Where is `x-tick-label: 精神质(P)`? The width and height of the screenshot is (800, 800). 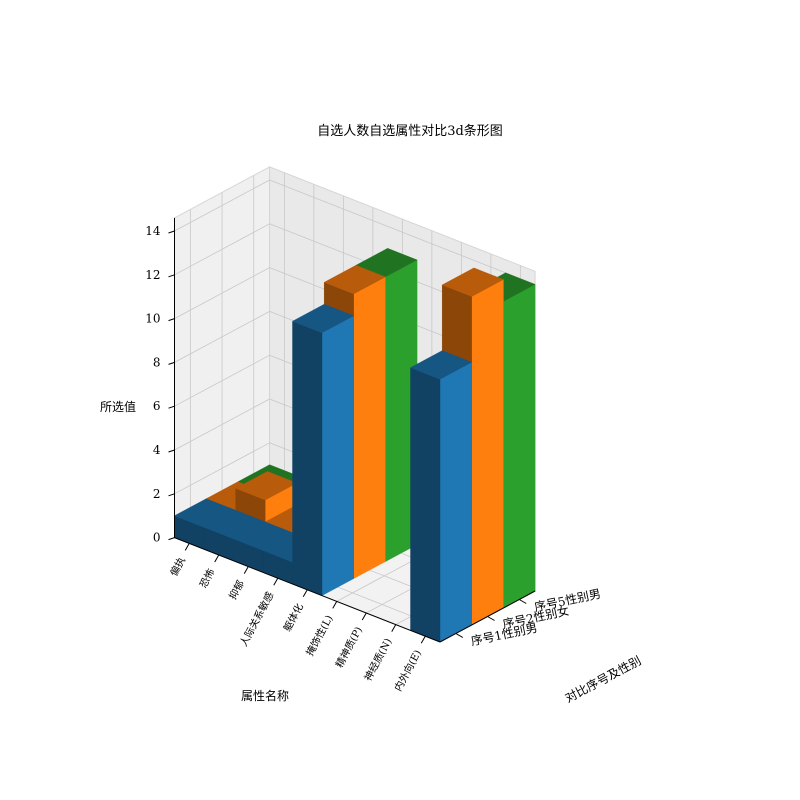 x-tick-label: 精神质(P) is located at coordinates (349, 647).